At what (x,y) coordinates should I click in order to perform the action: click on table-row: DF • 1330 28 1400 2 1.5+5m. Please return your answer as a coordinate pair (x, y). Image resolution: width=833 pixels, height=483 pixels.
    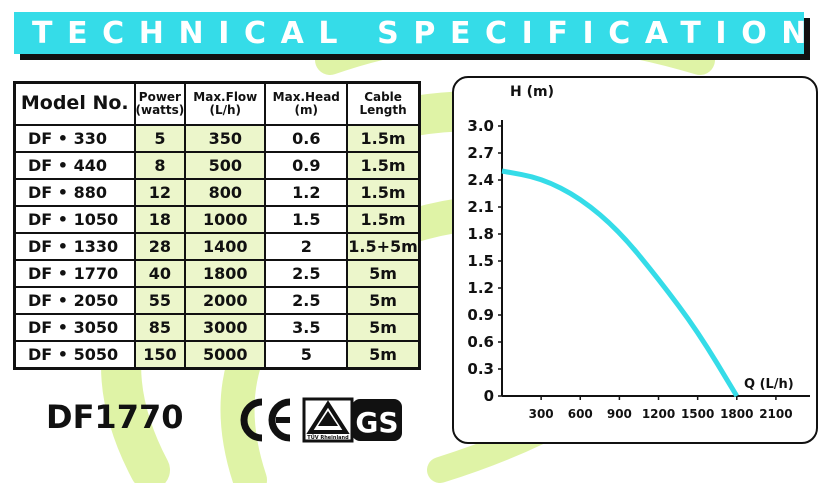
    Looking at the image, I should click on (217, 246).